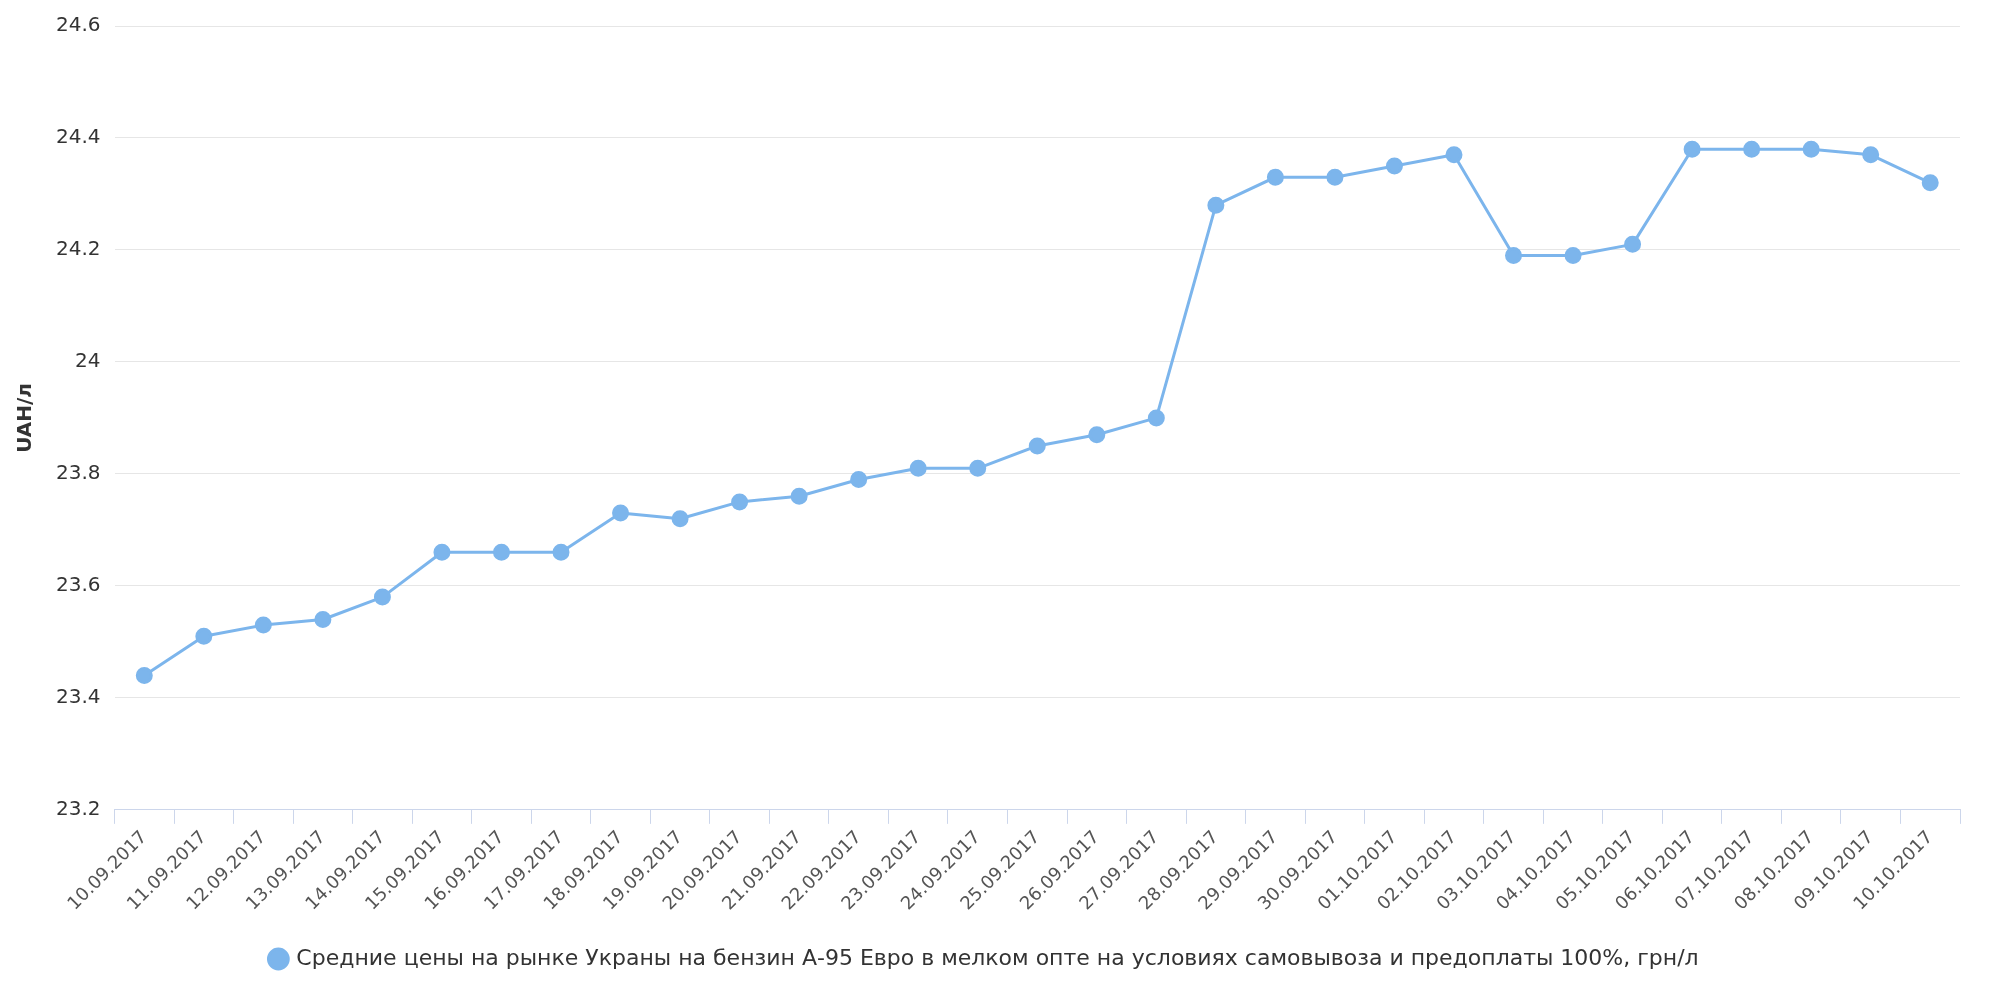  I want to click on y-tick-label: 23.8, so click(78, 472).